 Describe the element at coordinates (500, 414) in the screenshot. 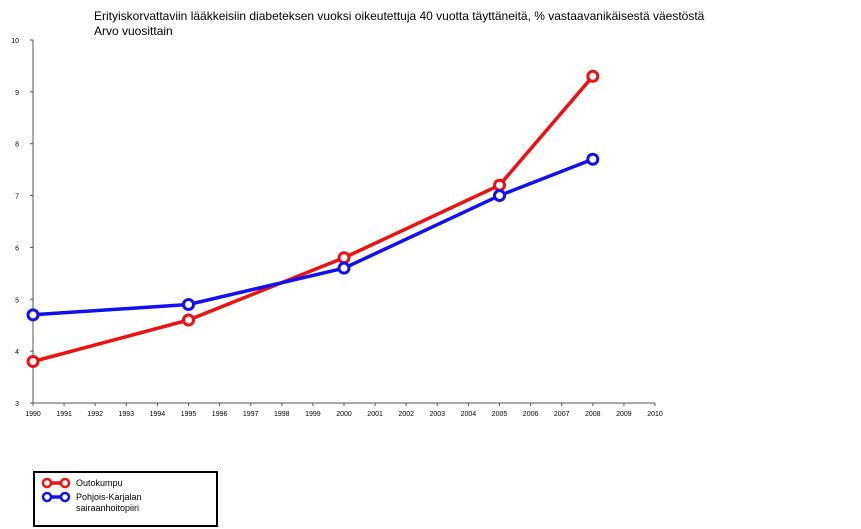

I see `x-tick-label: 2005` at that location.